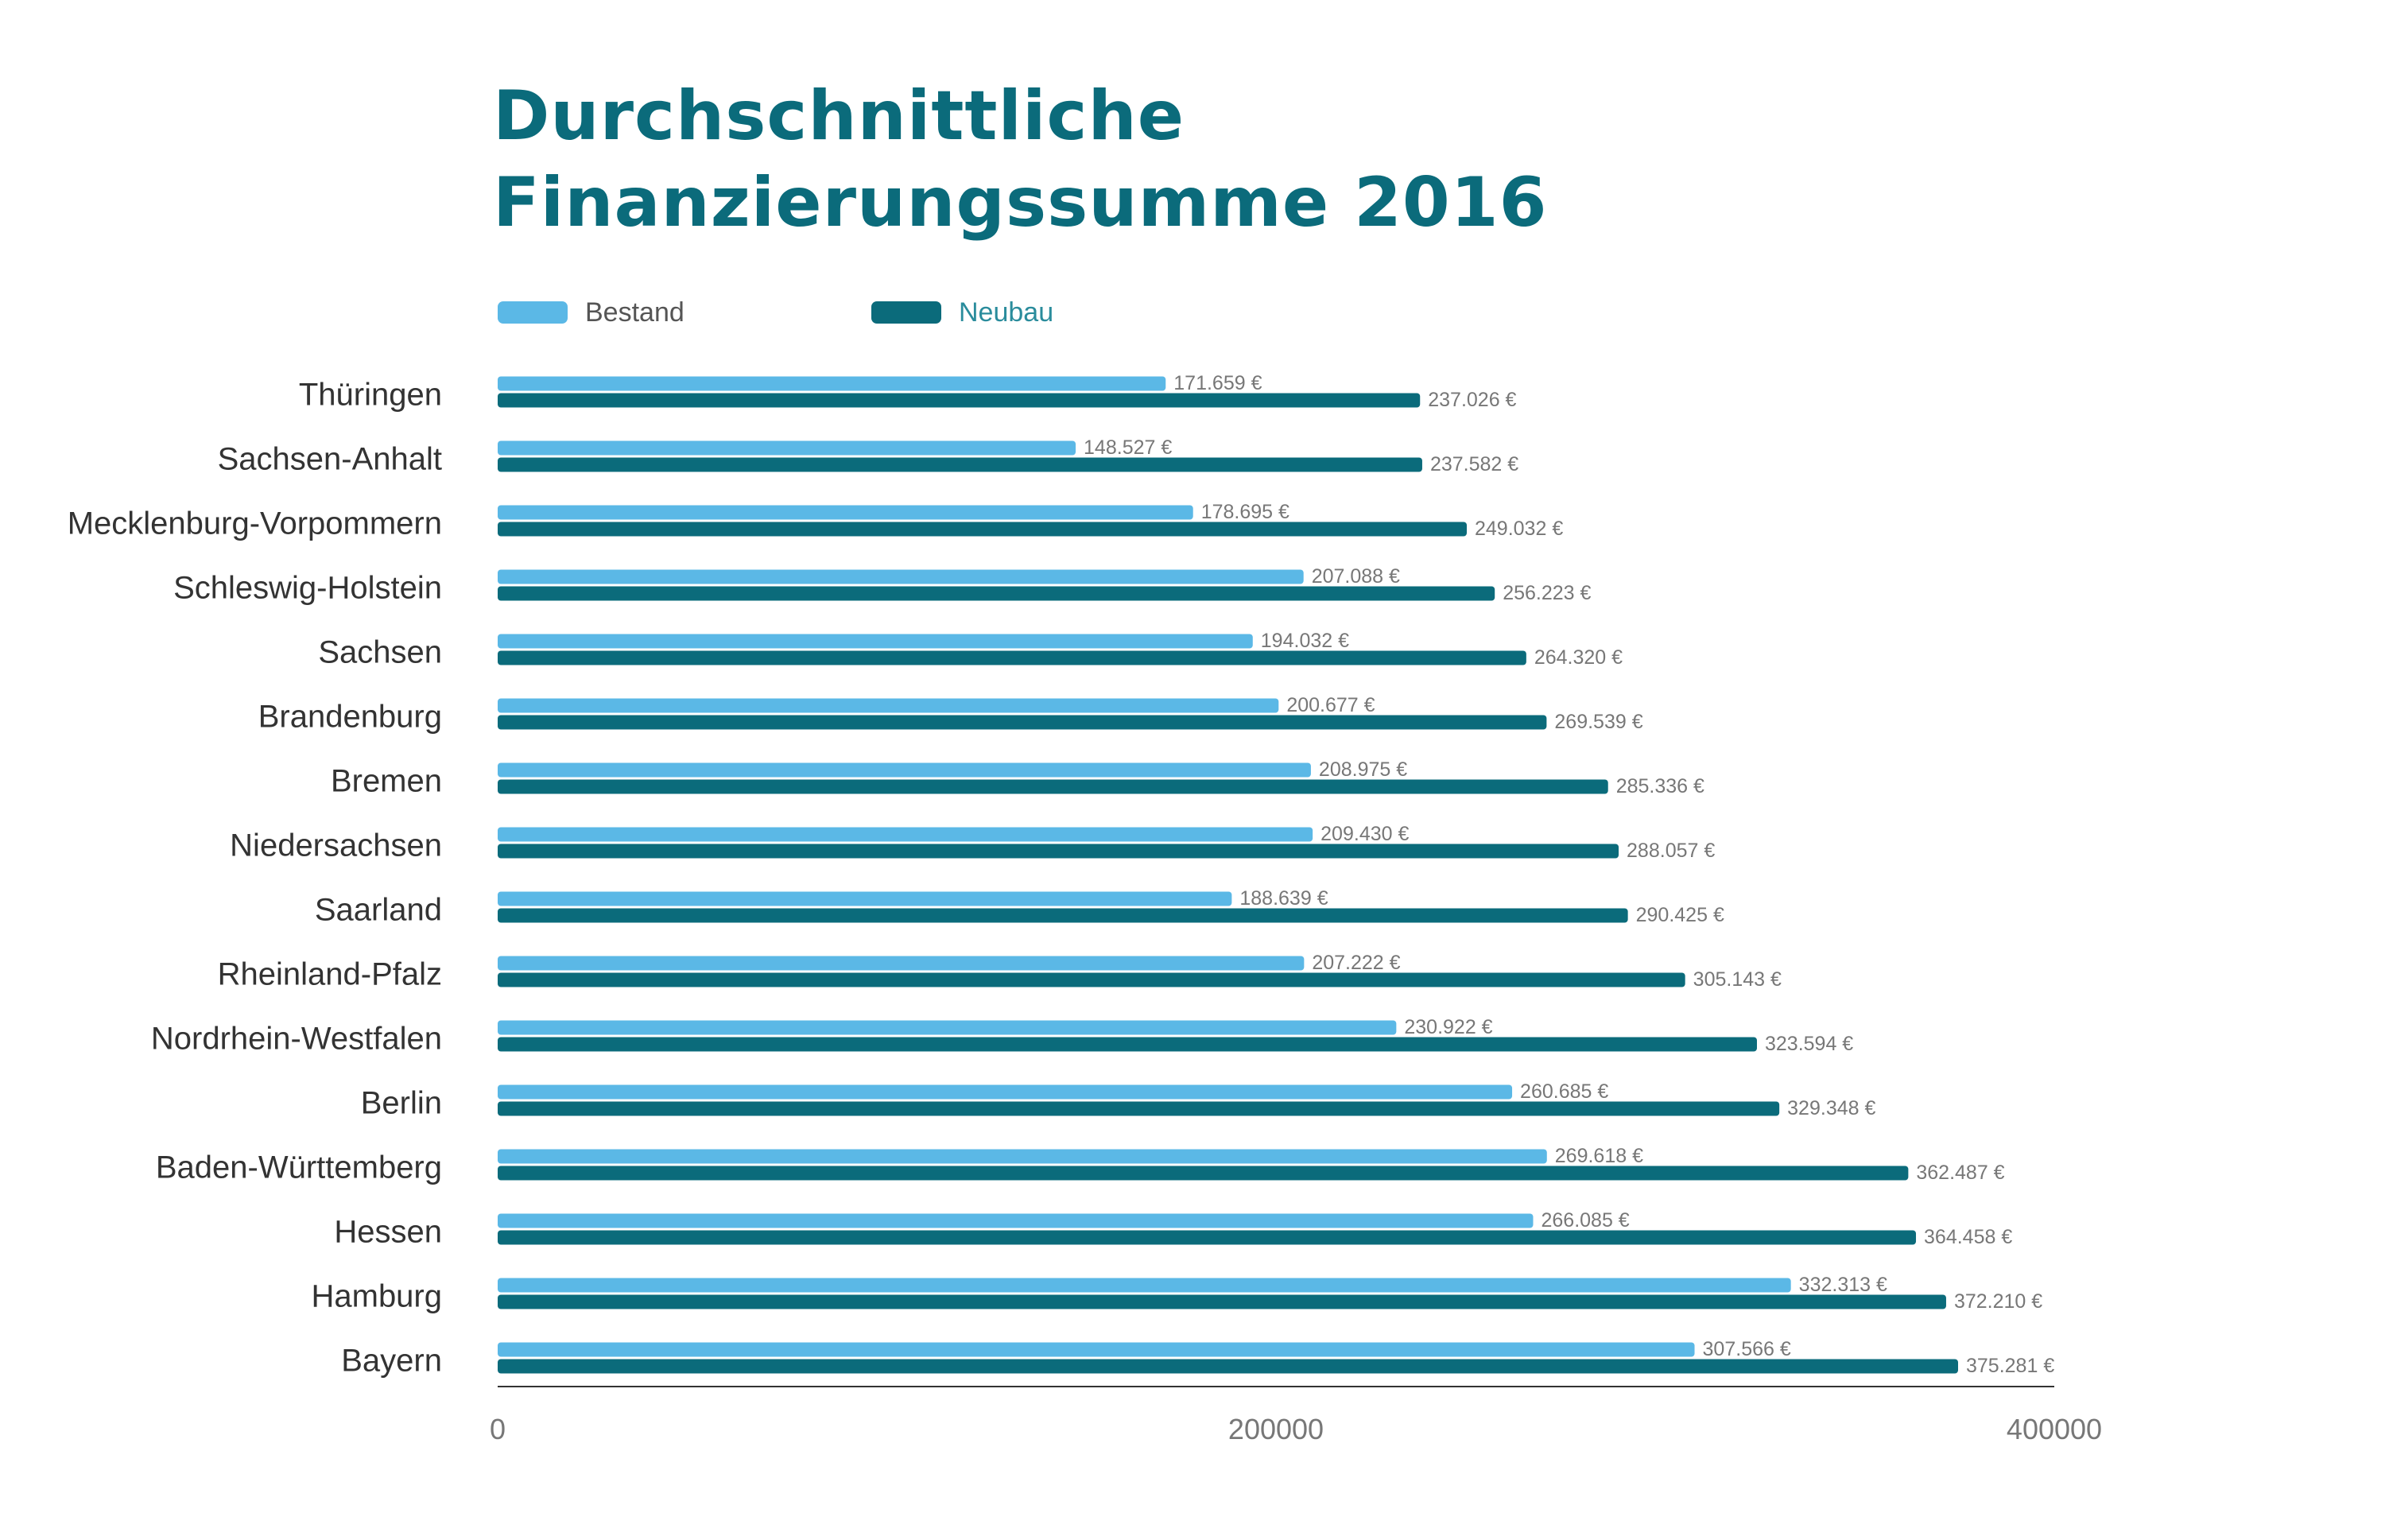  I want to click on value-label-neubau-brandenburg: 269.539 €, so click(1598, 722).